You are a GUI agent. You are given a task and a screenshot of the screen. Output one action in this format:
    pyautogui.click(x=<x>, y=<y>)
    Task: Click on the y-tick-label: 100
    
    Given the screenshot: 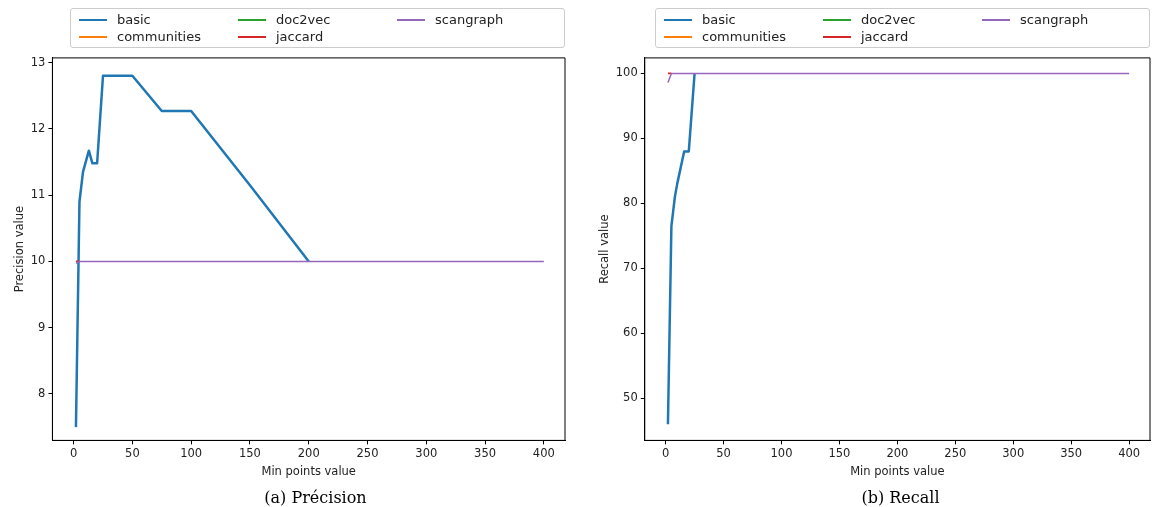 What is the action you would take?
    pyautogui.click(x=626, y=72)
    